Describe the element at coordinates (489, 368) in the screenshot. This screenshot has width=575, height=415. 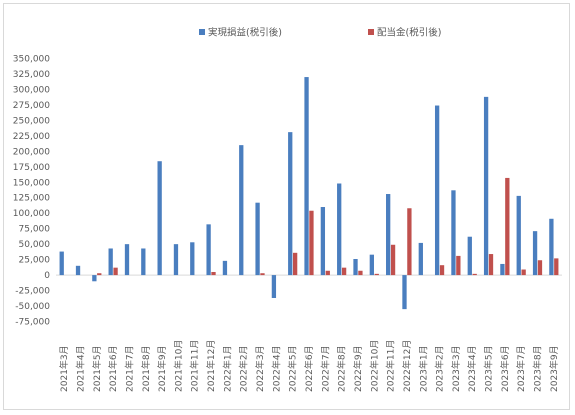
I see `x-tick-label: 2023年5月` at that location.